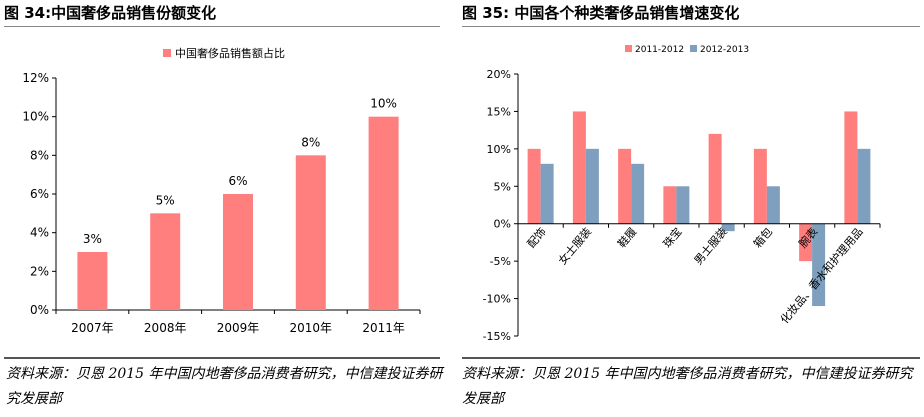  I want to click on bar-2011-2012-珠宝, so click(670, 205).